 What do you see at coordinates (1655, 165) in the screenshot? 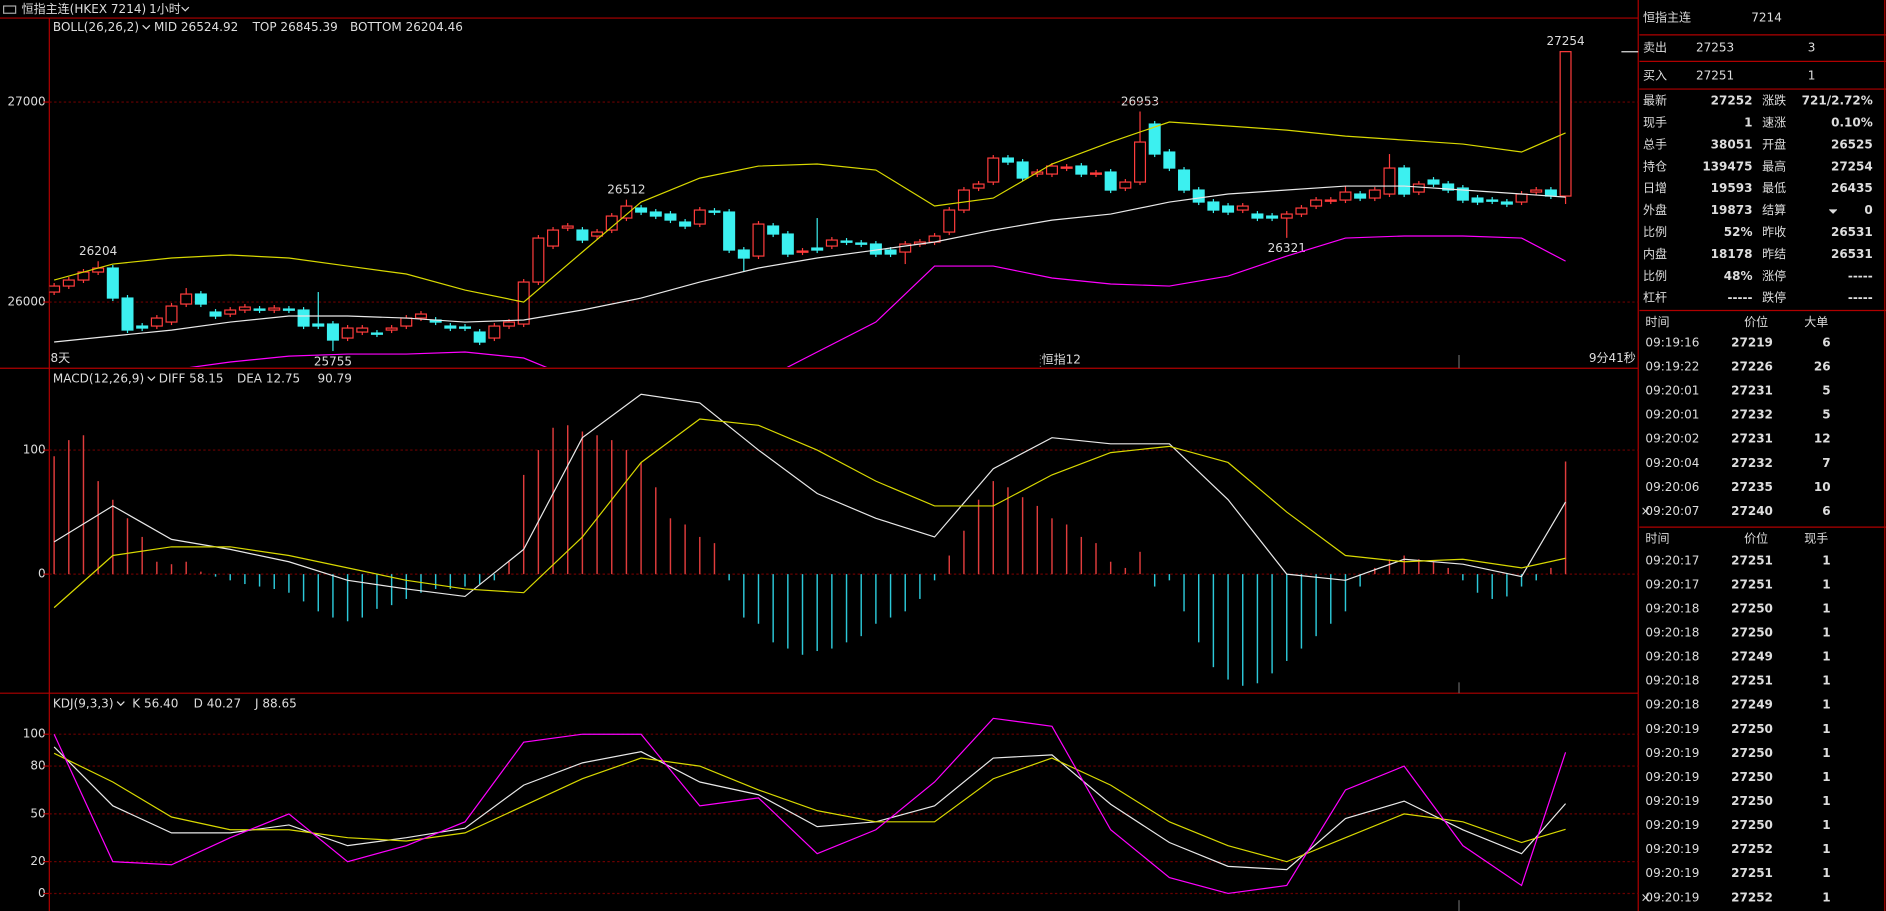
I see `field-label: 持仓` at bounding box center [1655, 165].